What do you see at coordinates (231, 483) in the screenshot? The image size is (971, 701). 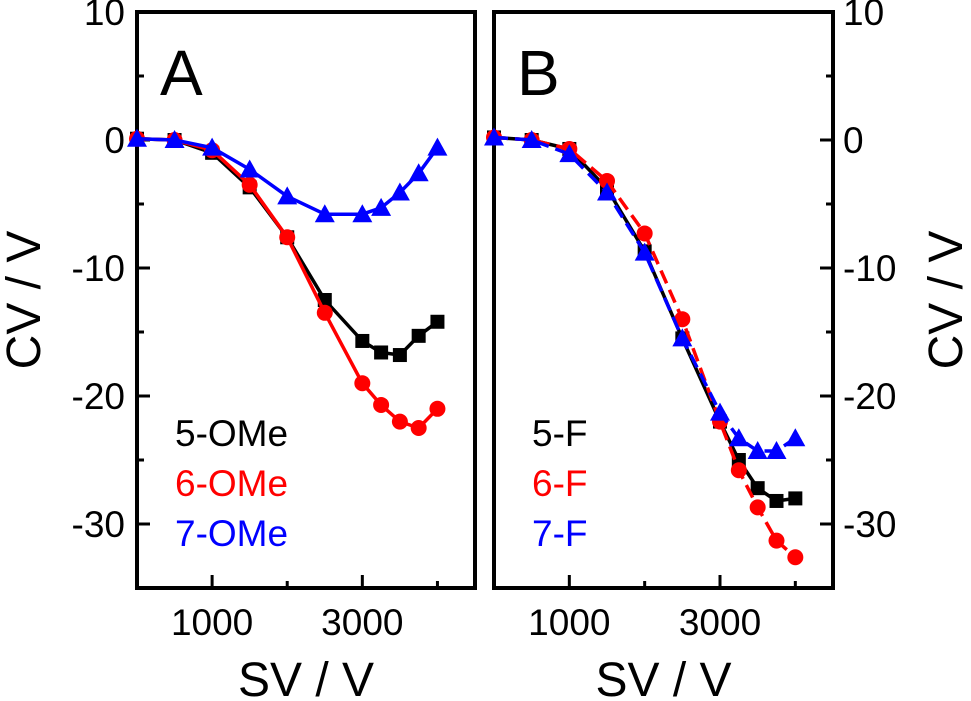 I see `legend-entry: 6-OMe` at bounding box center [231, 483].